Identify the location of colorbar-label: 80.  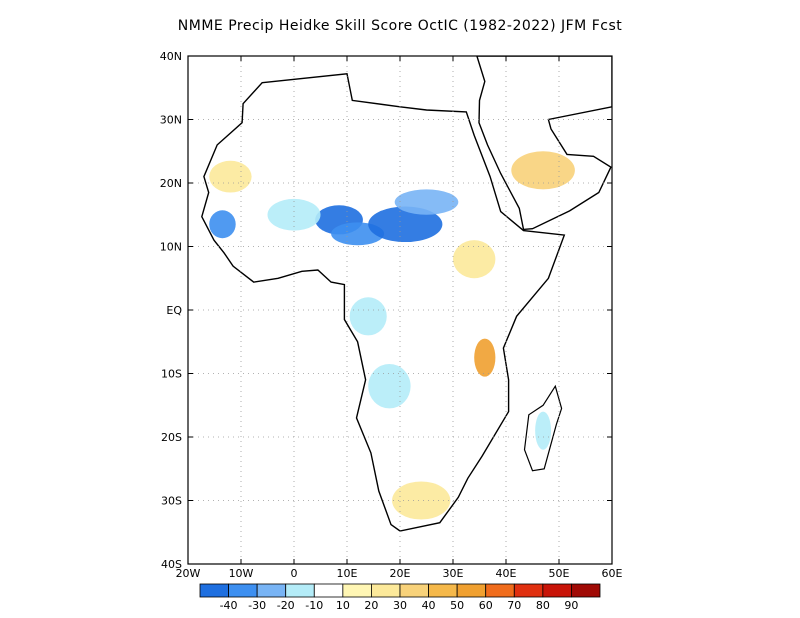
(543, 605).